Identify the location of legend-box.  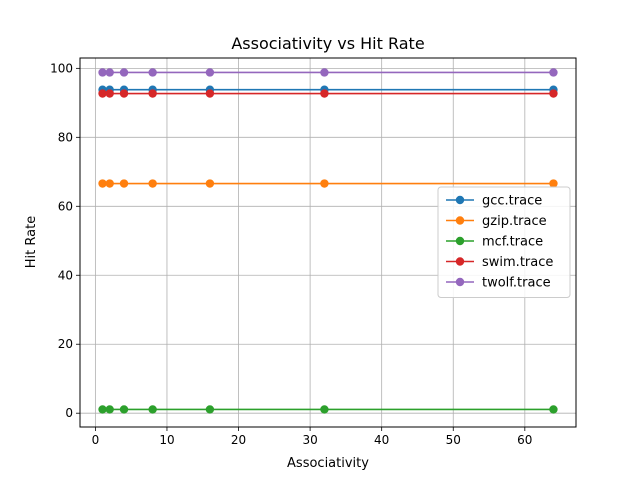
(504, 242).